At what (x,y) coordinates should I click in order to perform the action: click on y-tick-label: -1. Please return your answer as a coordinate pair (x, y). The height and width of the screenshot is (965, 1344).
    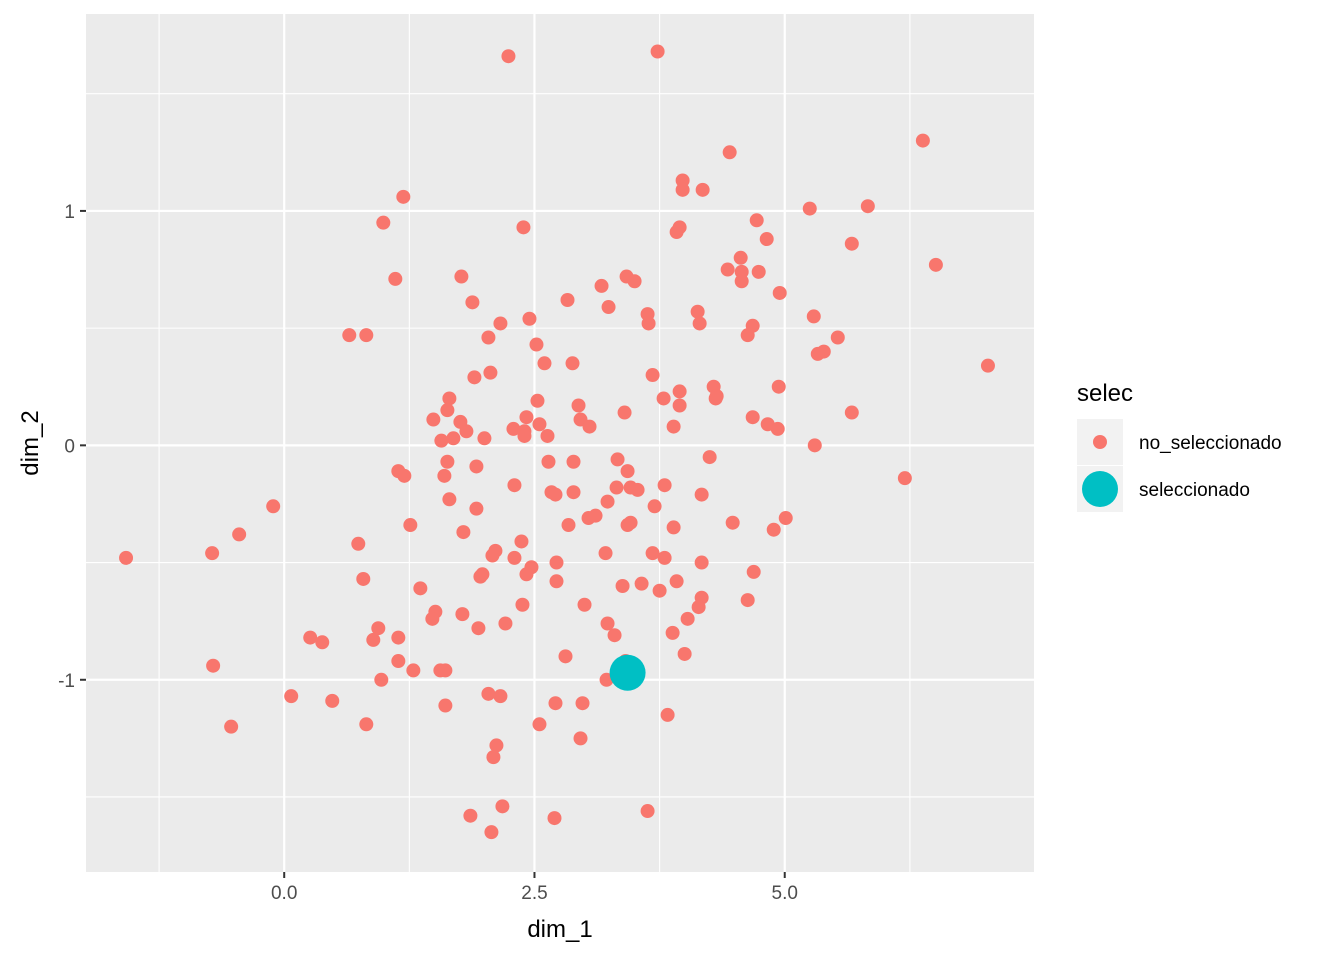
    Looking at the image, I should click on (66, 681).